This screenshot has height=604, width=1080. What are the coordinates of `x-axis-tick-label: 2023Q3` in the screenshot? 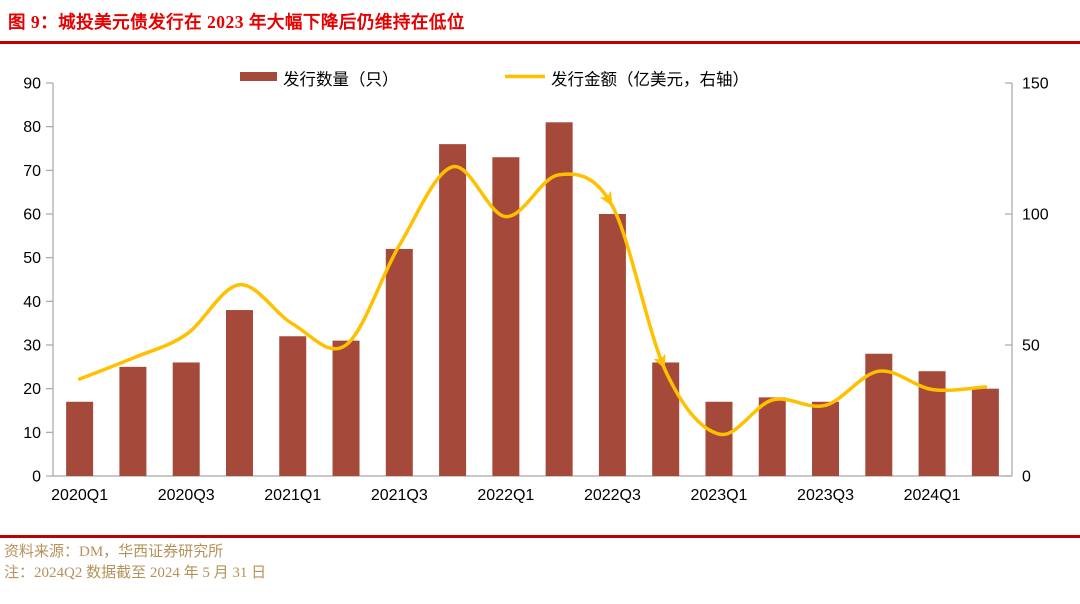 It's located at (825, 495).